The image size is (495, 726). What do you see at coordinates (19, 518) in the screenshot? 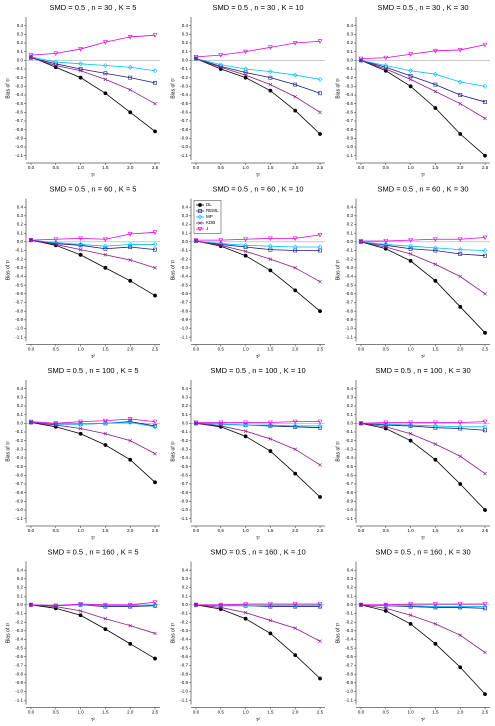
I see `y-tick-label: -1.1` at bounding box center [19, 518].